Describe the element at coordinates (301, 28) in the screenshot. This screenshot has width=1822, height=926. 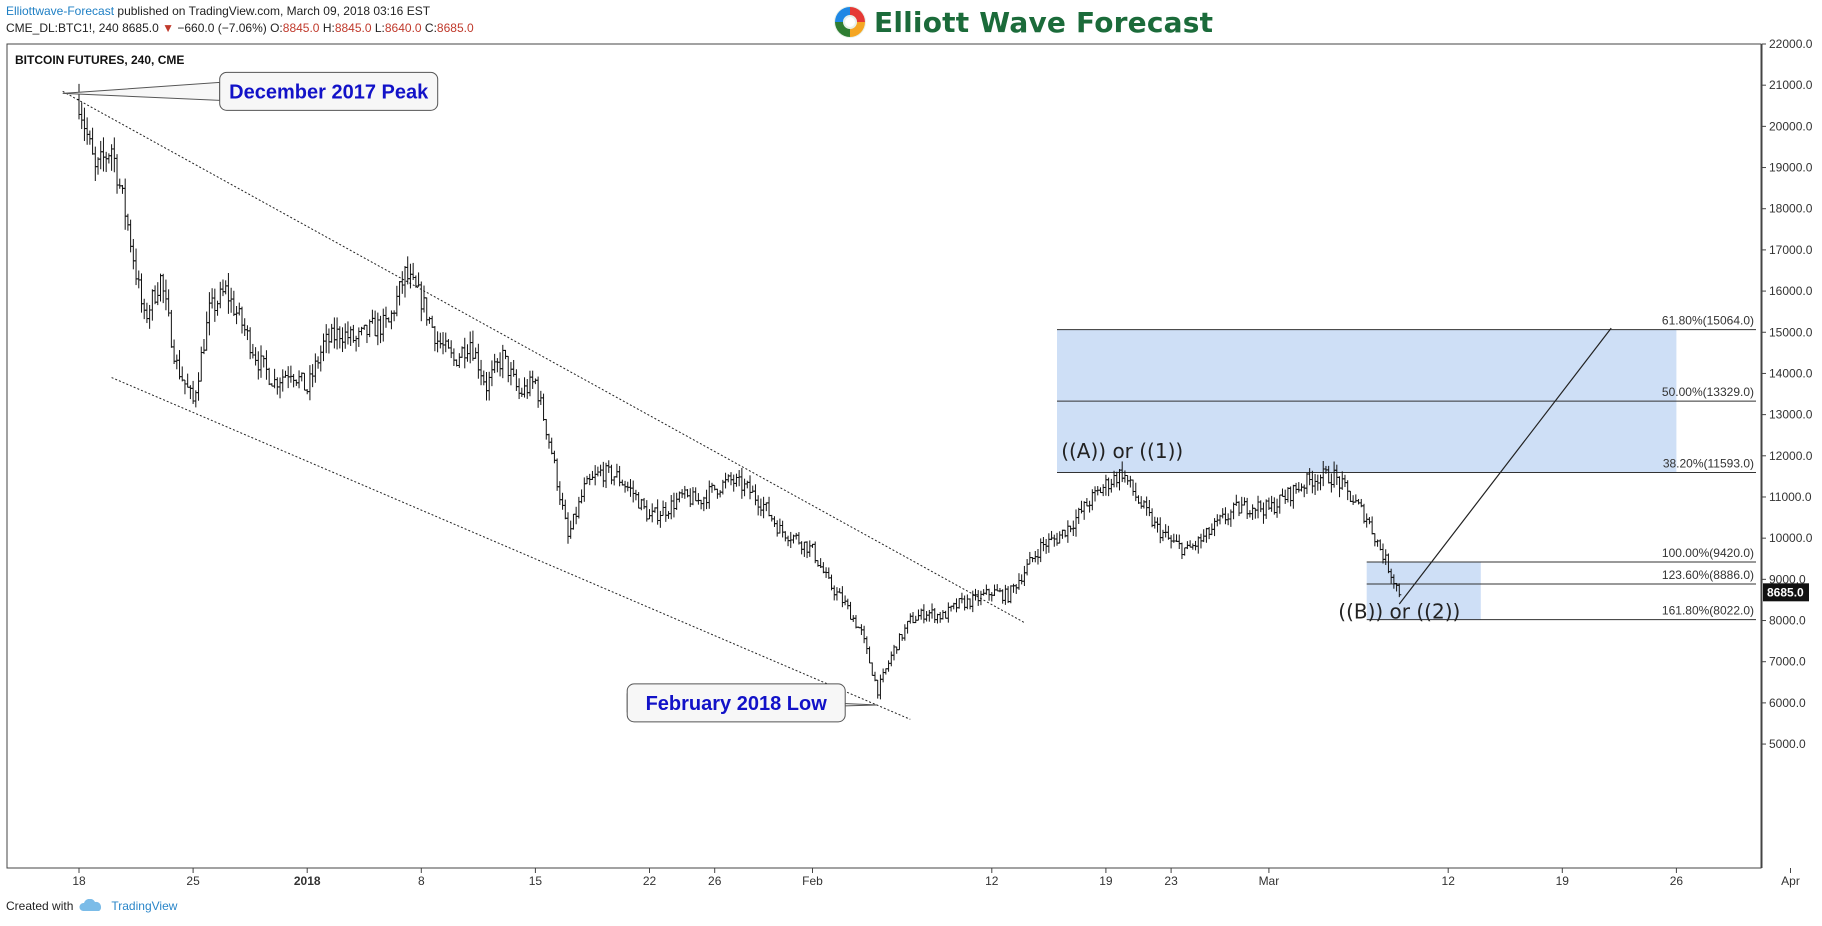
I see `open-value: 8845.0` at that location.